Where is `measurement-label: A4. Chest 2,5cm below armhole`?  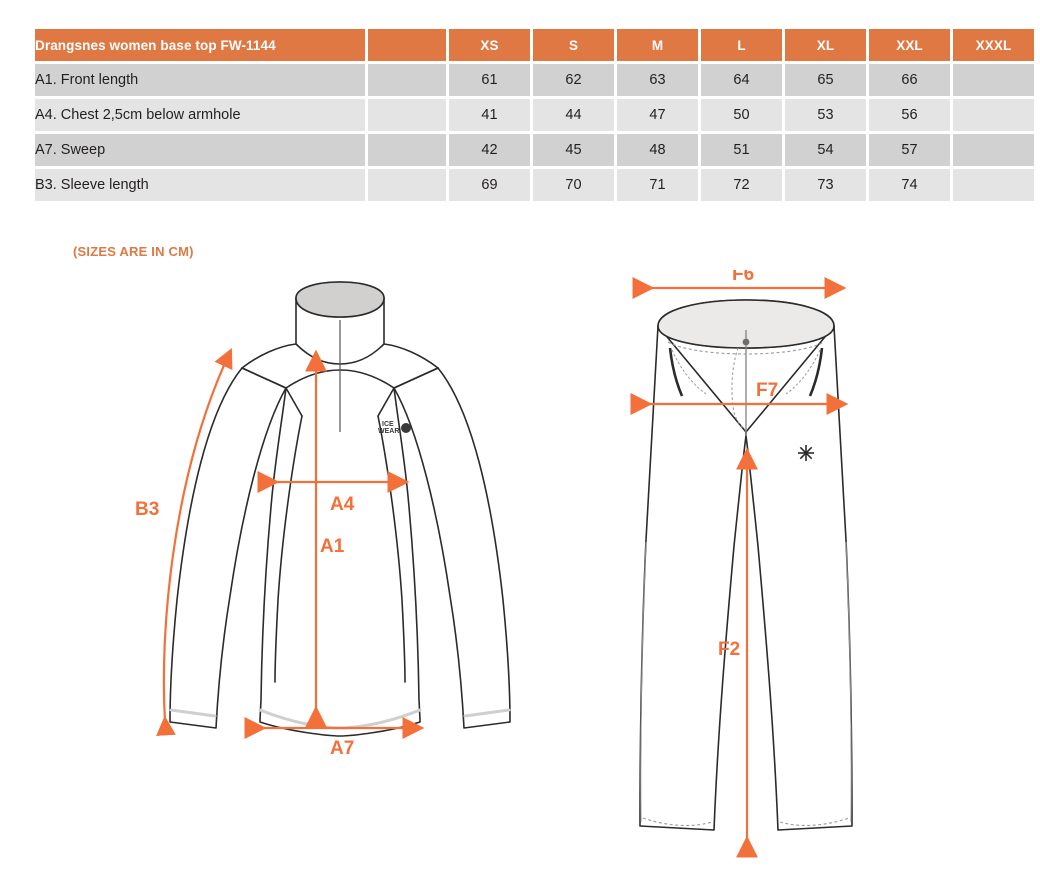
measurement-label: A4. Chest 2,5cm below armhole is located at coordinates (200, 115).